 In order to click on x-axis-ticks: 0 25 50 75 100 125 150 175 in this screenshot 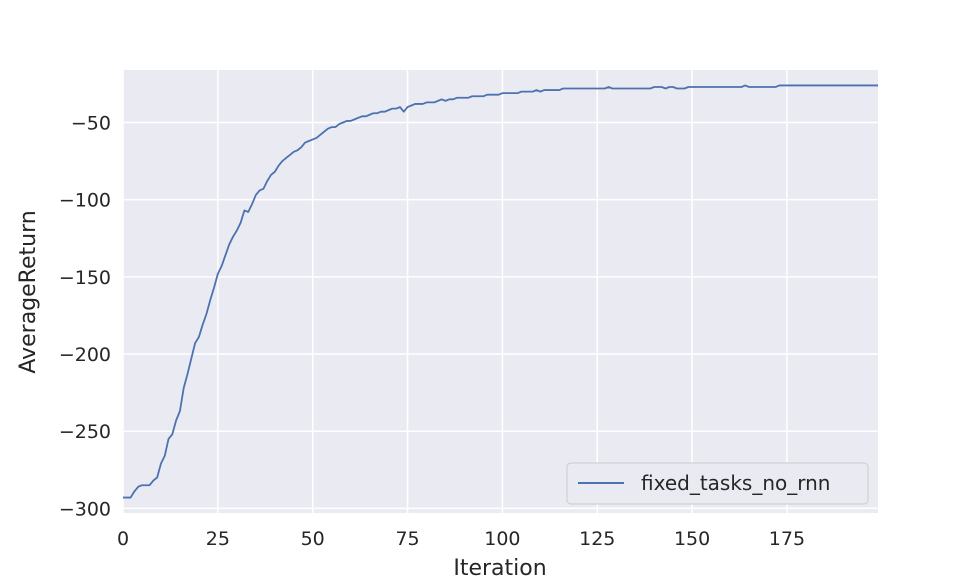, I will do `click(461, 539)`.